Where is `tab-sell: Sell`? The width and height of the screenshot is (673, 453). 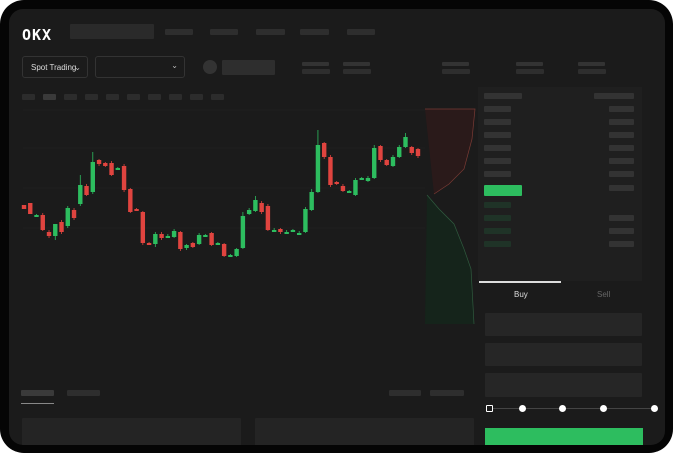 tab-sell: Sell is located at coordinates (604, 294).